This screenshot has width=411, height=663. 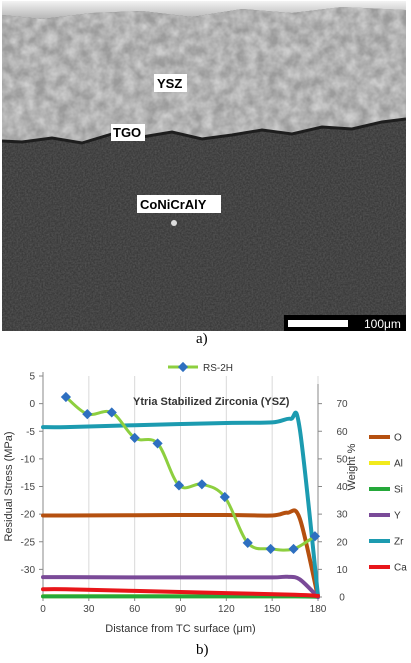 What do you see at coordinates (181, 609) in the screenshot?
I see `x-tick-label: 90` at bounding box center [181, 609].